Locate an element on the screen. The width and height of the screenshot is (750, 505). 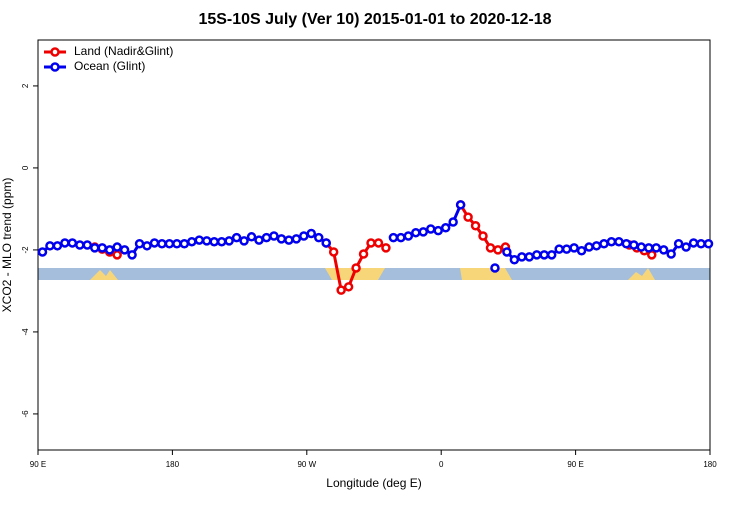
legend-marker is located at coordinates (55, 52).